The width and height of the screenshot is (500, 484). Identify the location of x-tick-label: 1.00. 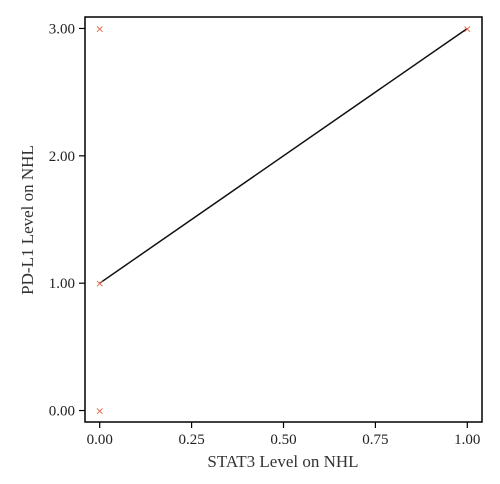
(467, 440).